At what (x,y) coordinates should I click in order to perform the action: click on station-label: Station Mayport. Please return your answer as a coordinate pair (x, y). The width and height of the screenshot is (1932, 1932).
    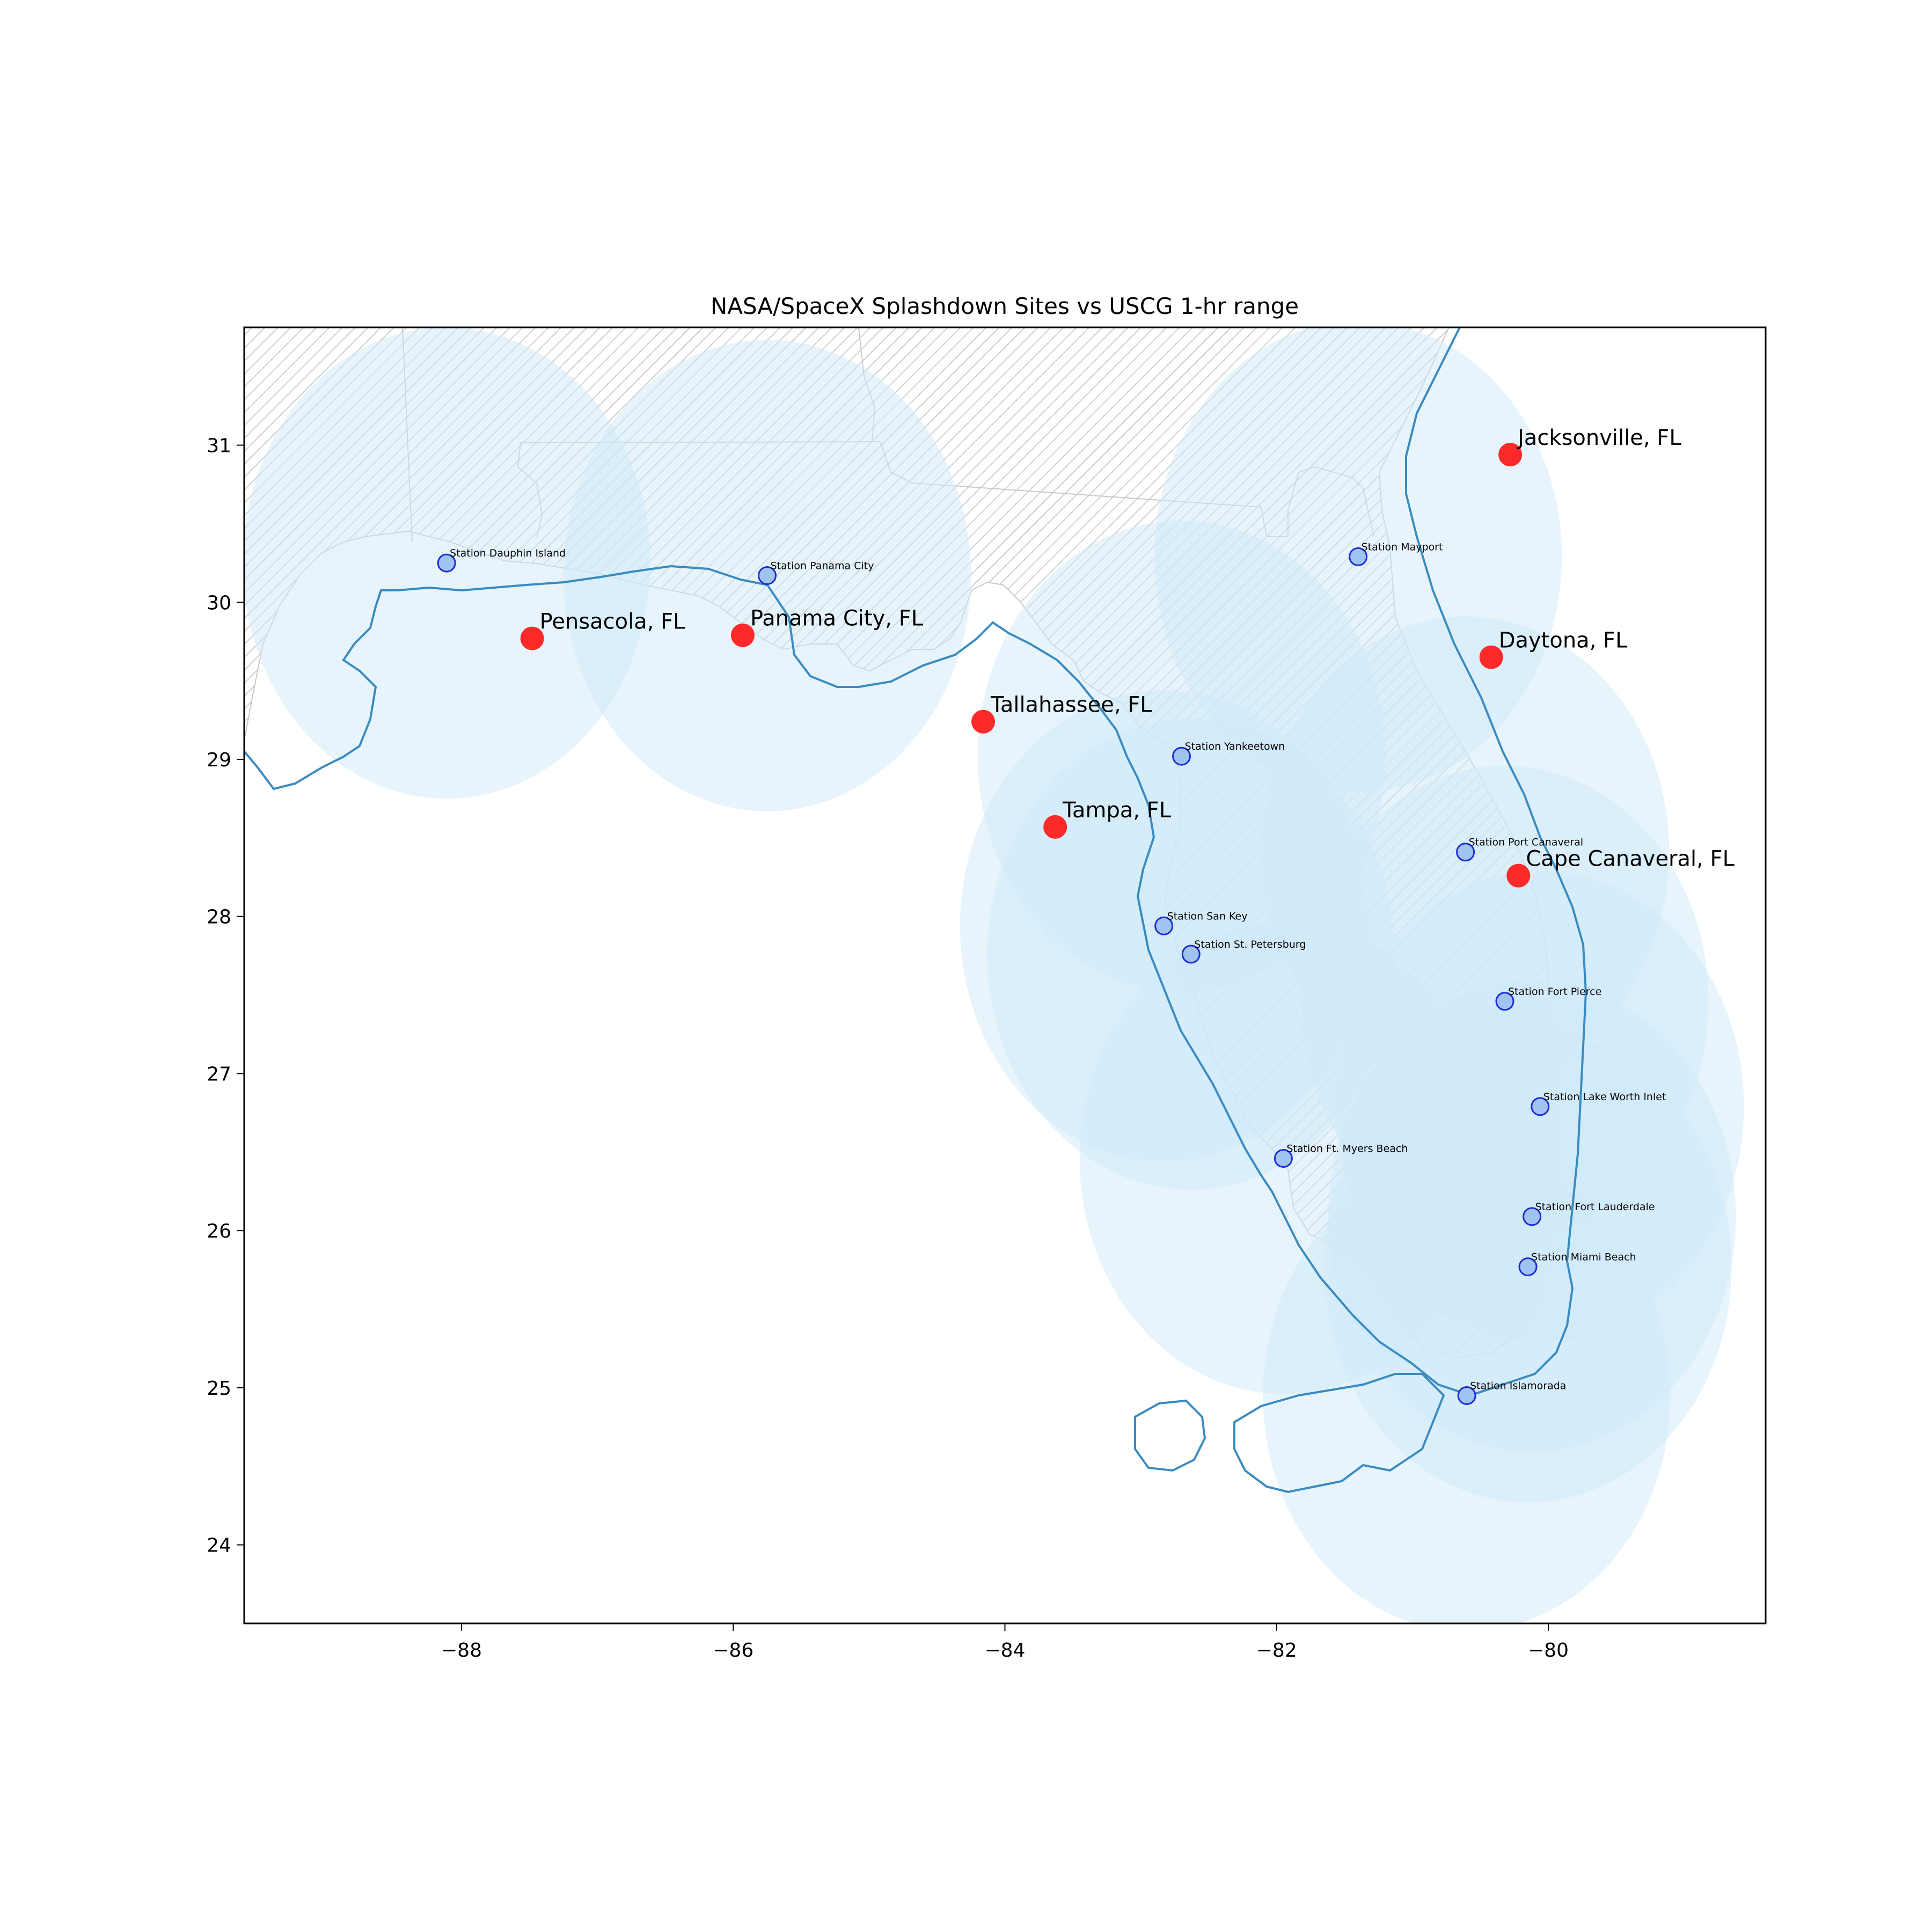
    Looking at the image, I should click on (1402, 547).